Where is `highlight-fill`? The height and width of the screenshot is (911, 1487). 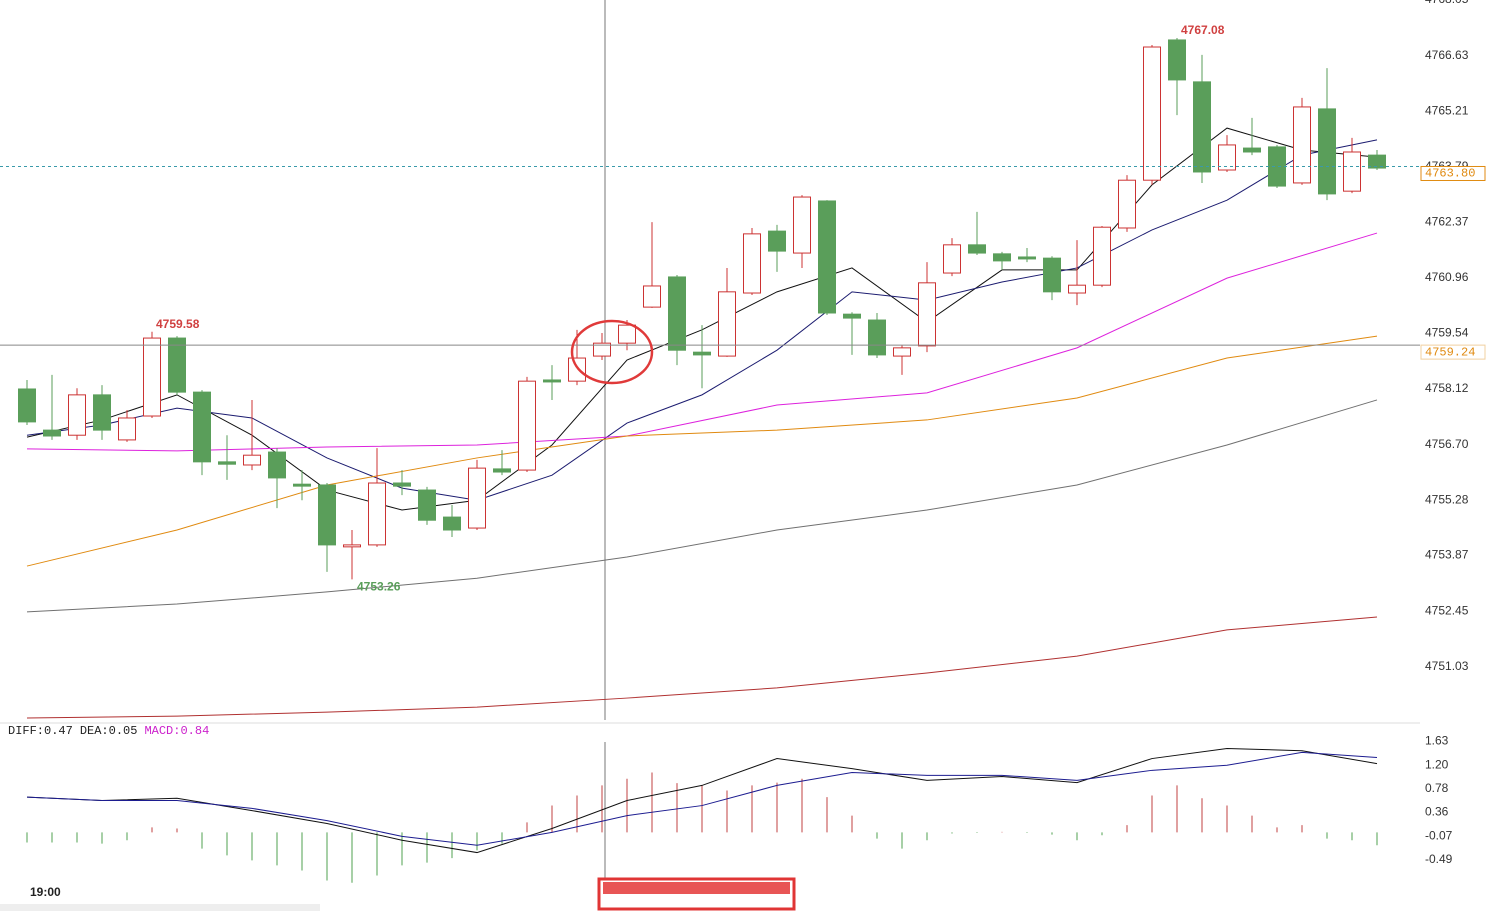 highlight-fill is located at coordinates (696, 888).